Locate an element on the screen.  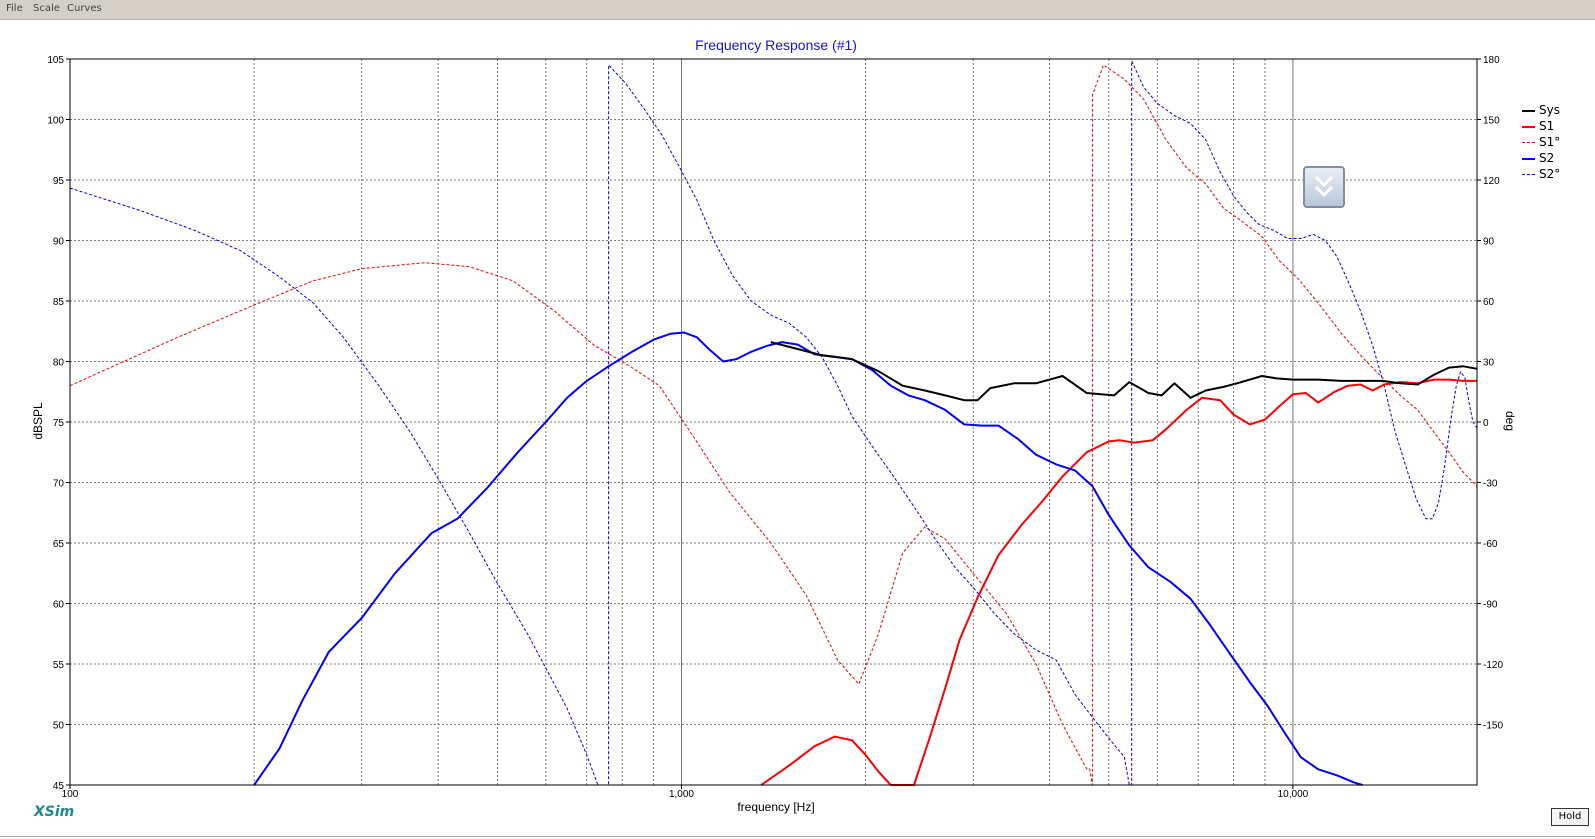
y2-tick-label: 30 is located at coordinates (1489, 363).